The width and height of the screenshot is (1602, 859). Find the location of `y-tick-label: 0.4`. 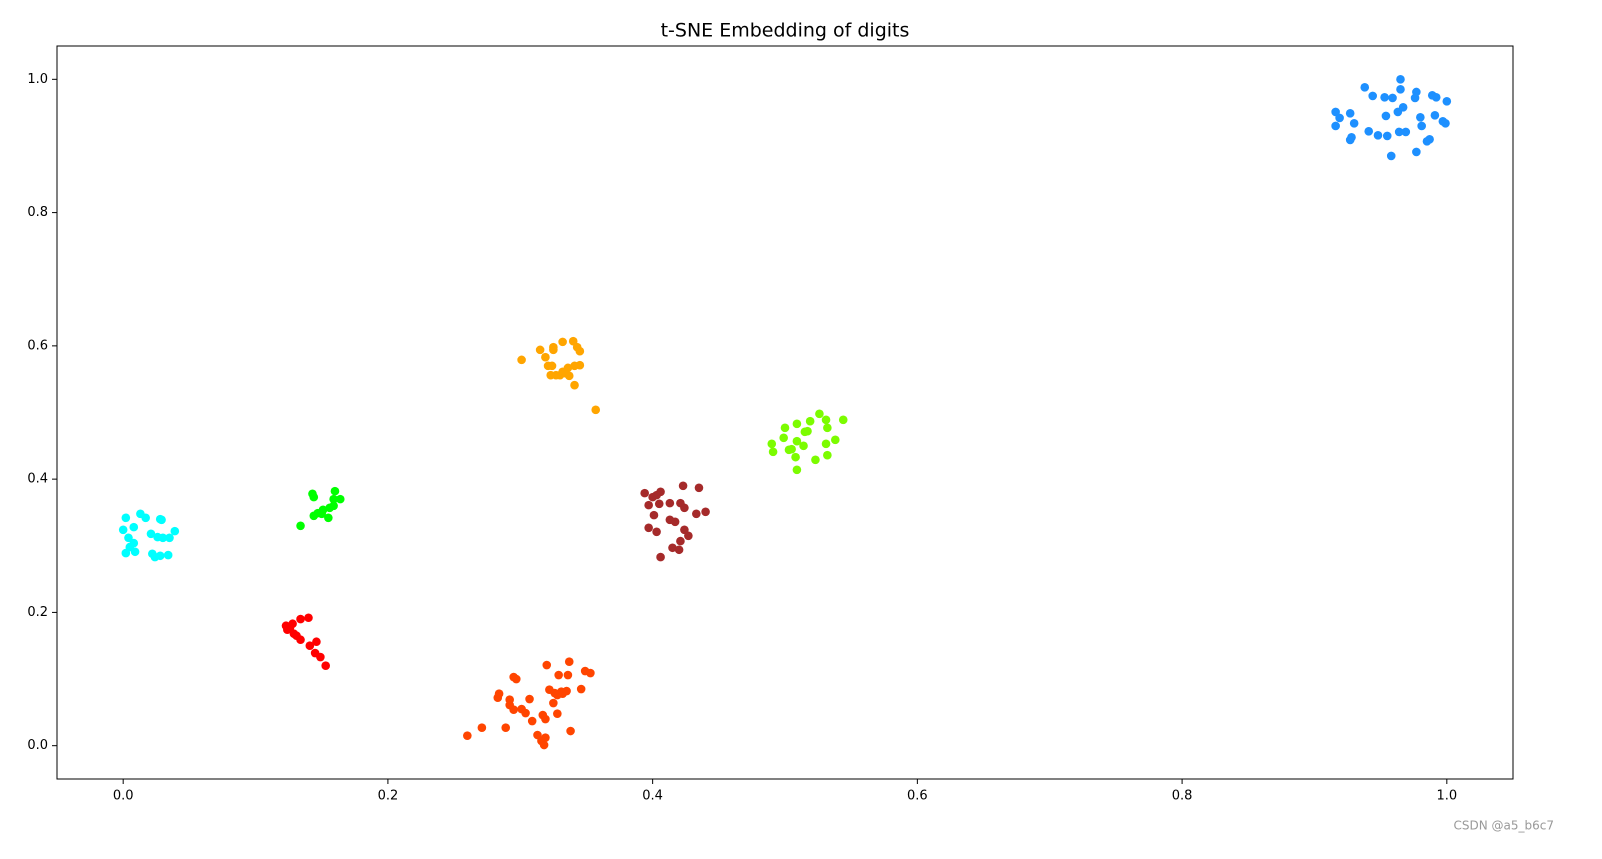

y-tick-label: 0.4 is located at coordinates (37, 479).